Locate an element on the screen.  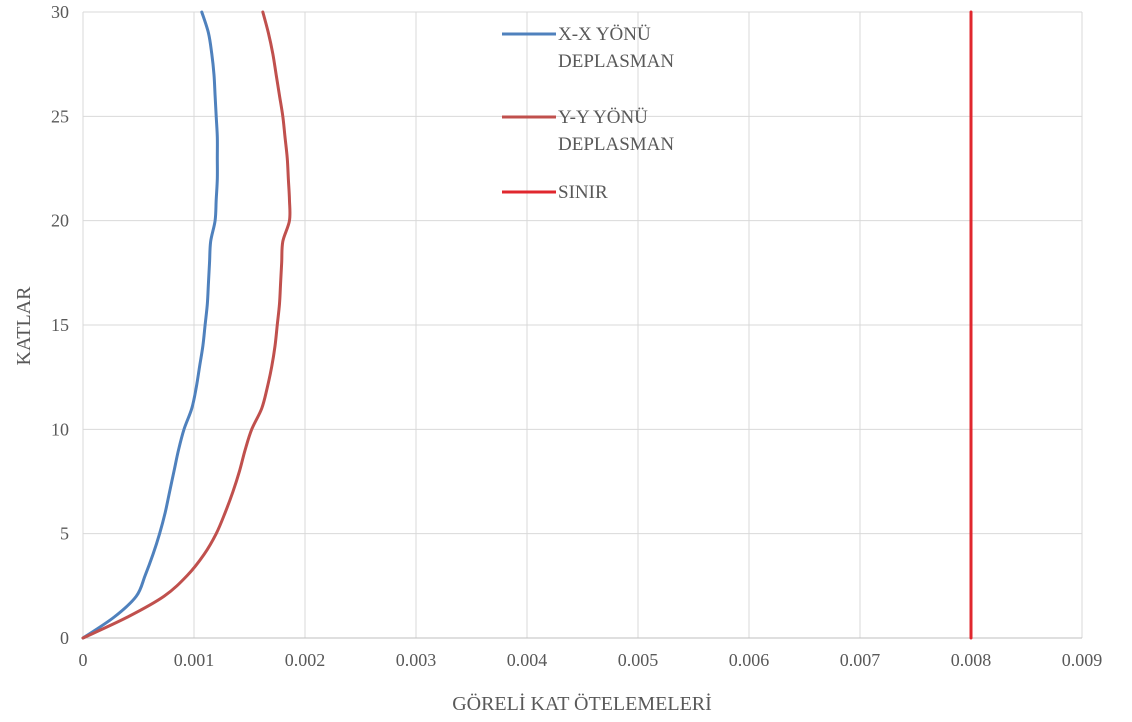
legend-label: X-X YÖNÜ is located at coordinates (604, 34).